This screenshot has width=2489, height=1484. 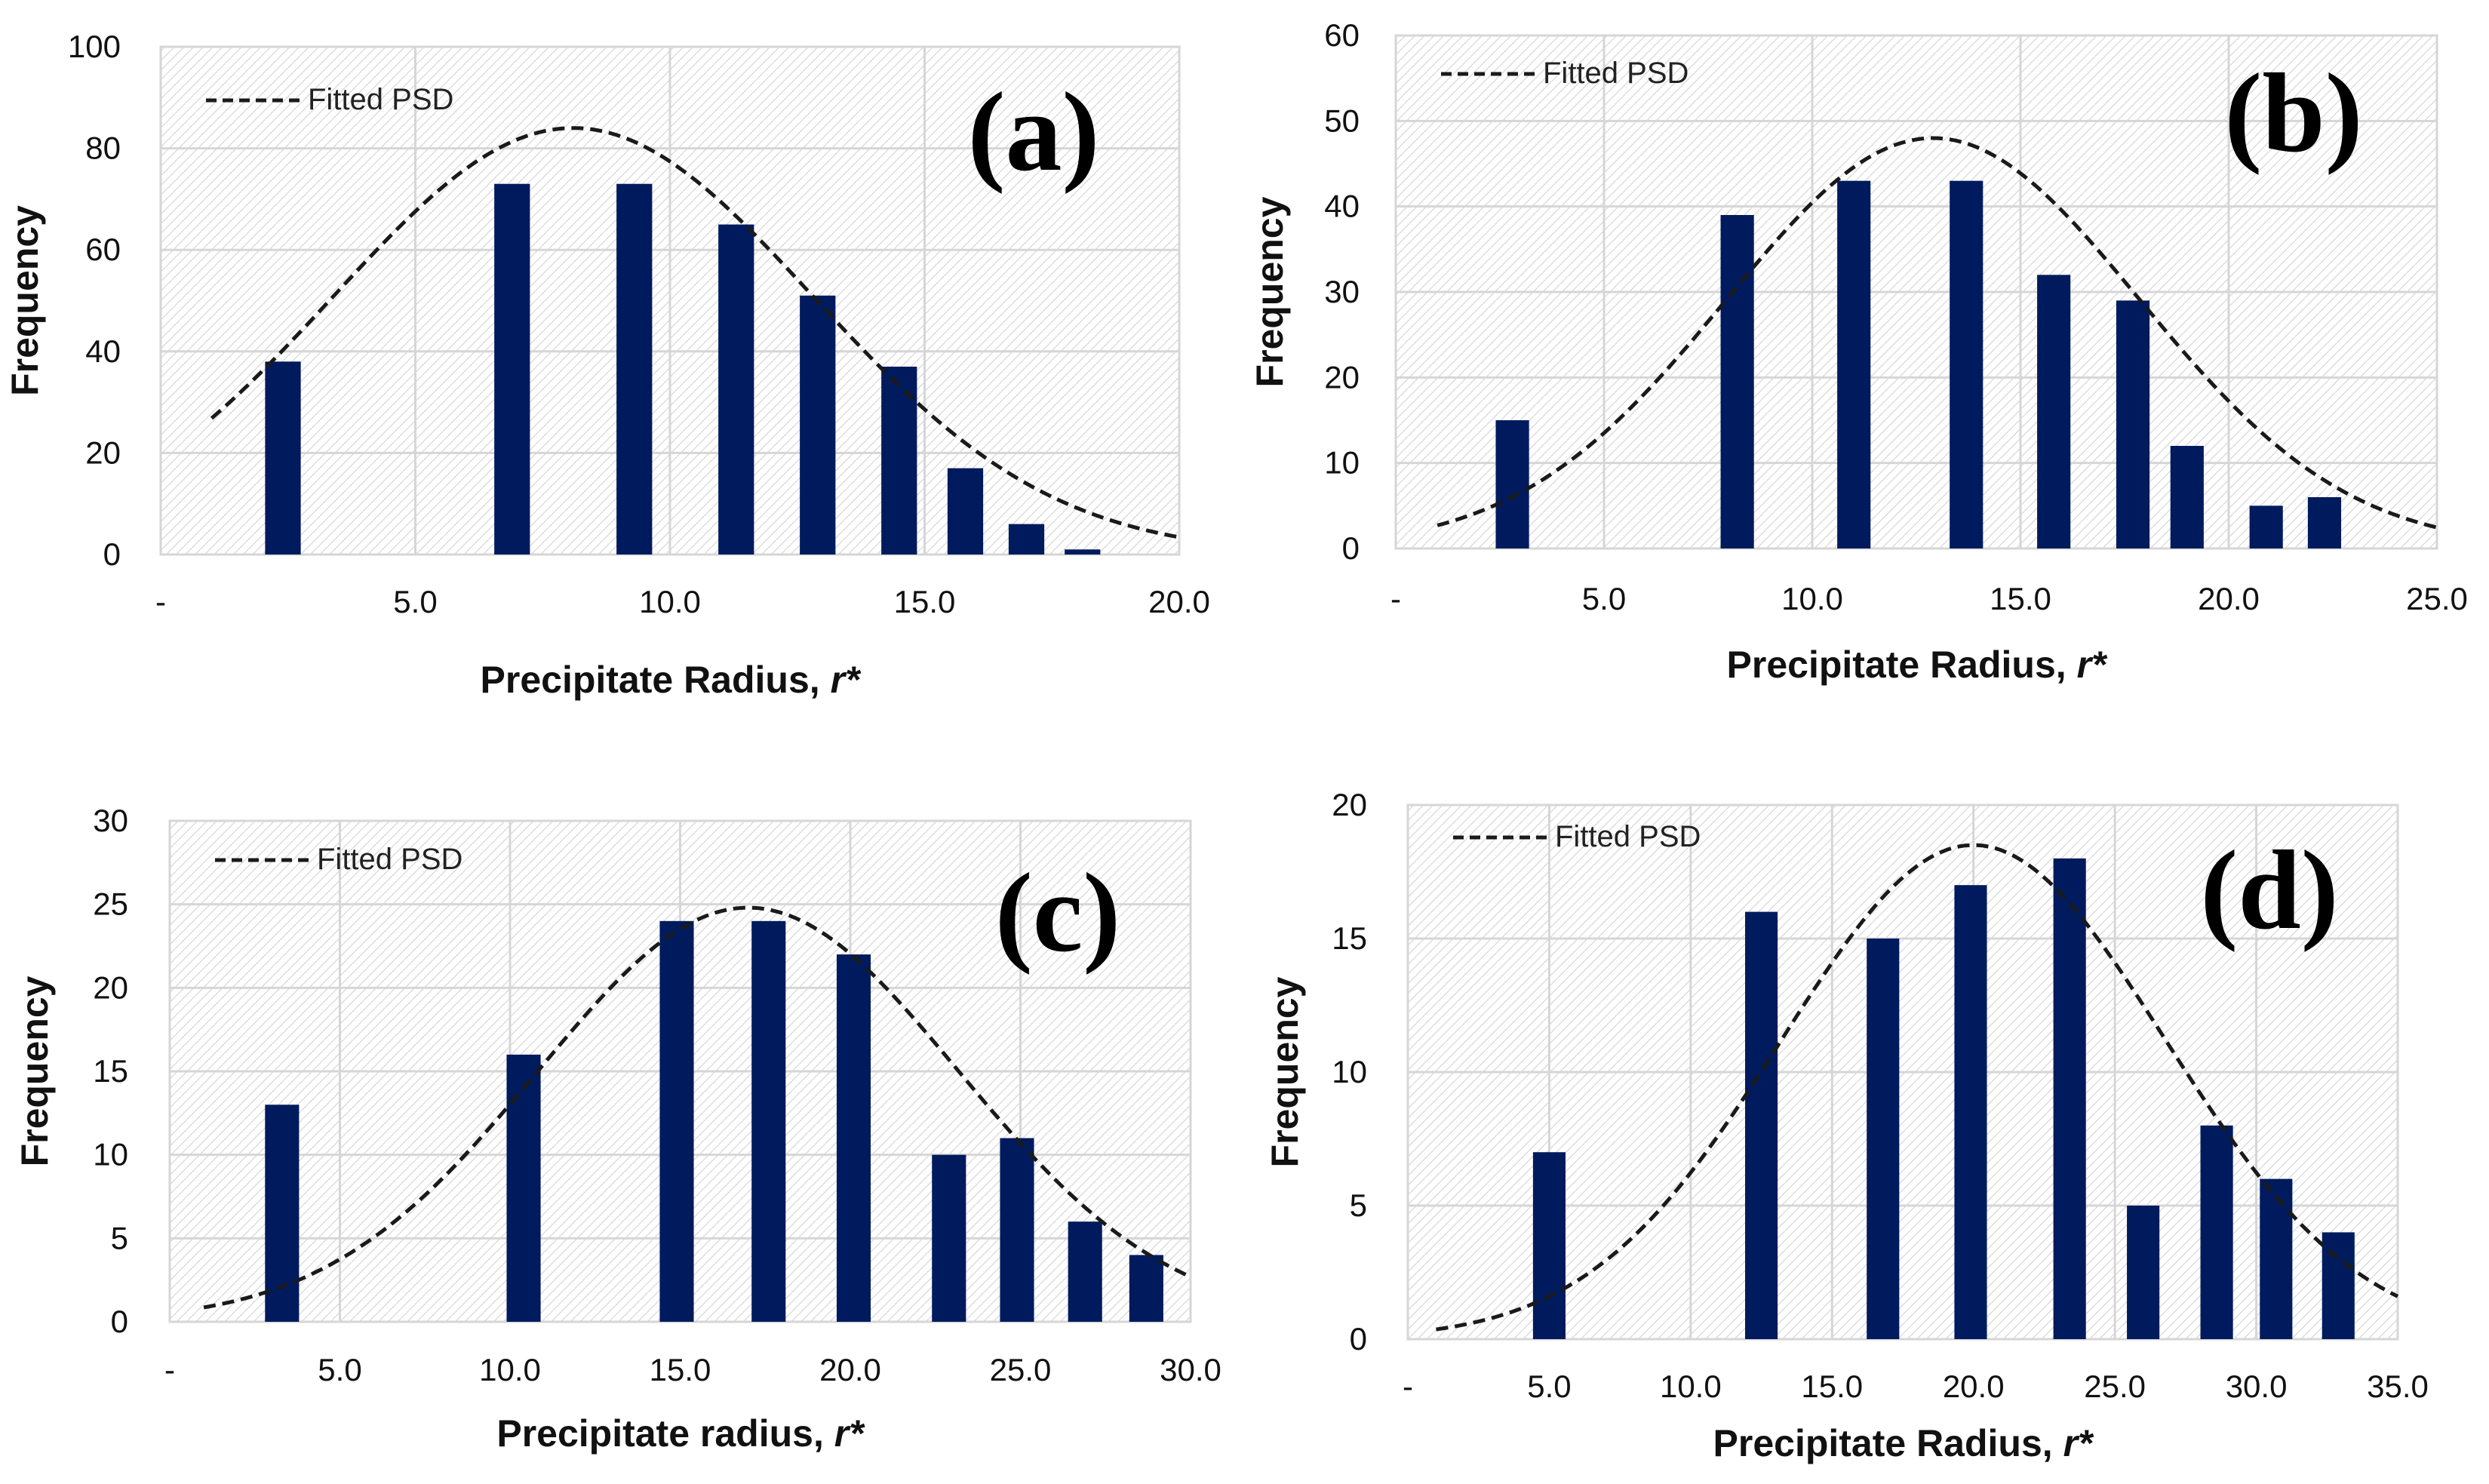 What do you see at coordinates (1342, 120) in the screenshot?
I see `y-tick-label: 50` at bounding box center [1342, 120].